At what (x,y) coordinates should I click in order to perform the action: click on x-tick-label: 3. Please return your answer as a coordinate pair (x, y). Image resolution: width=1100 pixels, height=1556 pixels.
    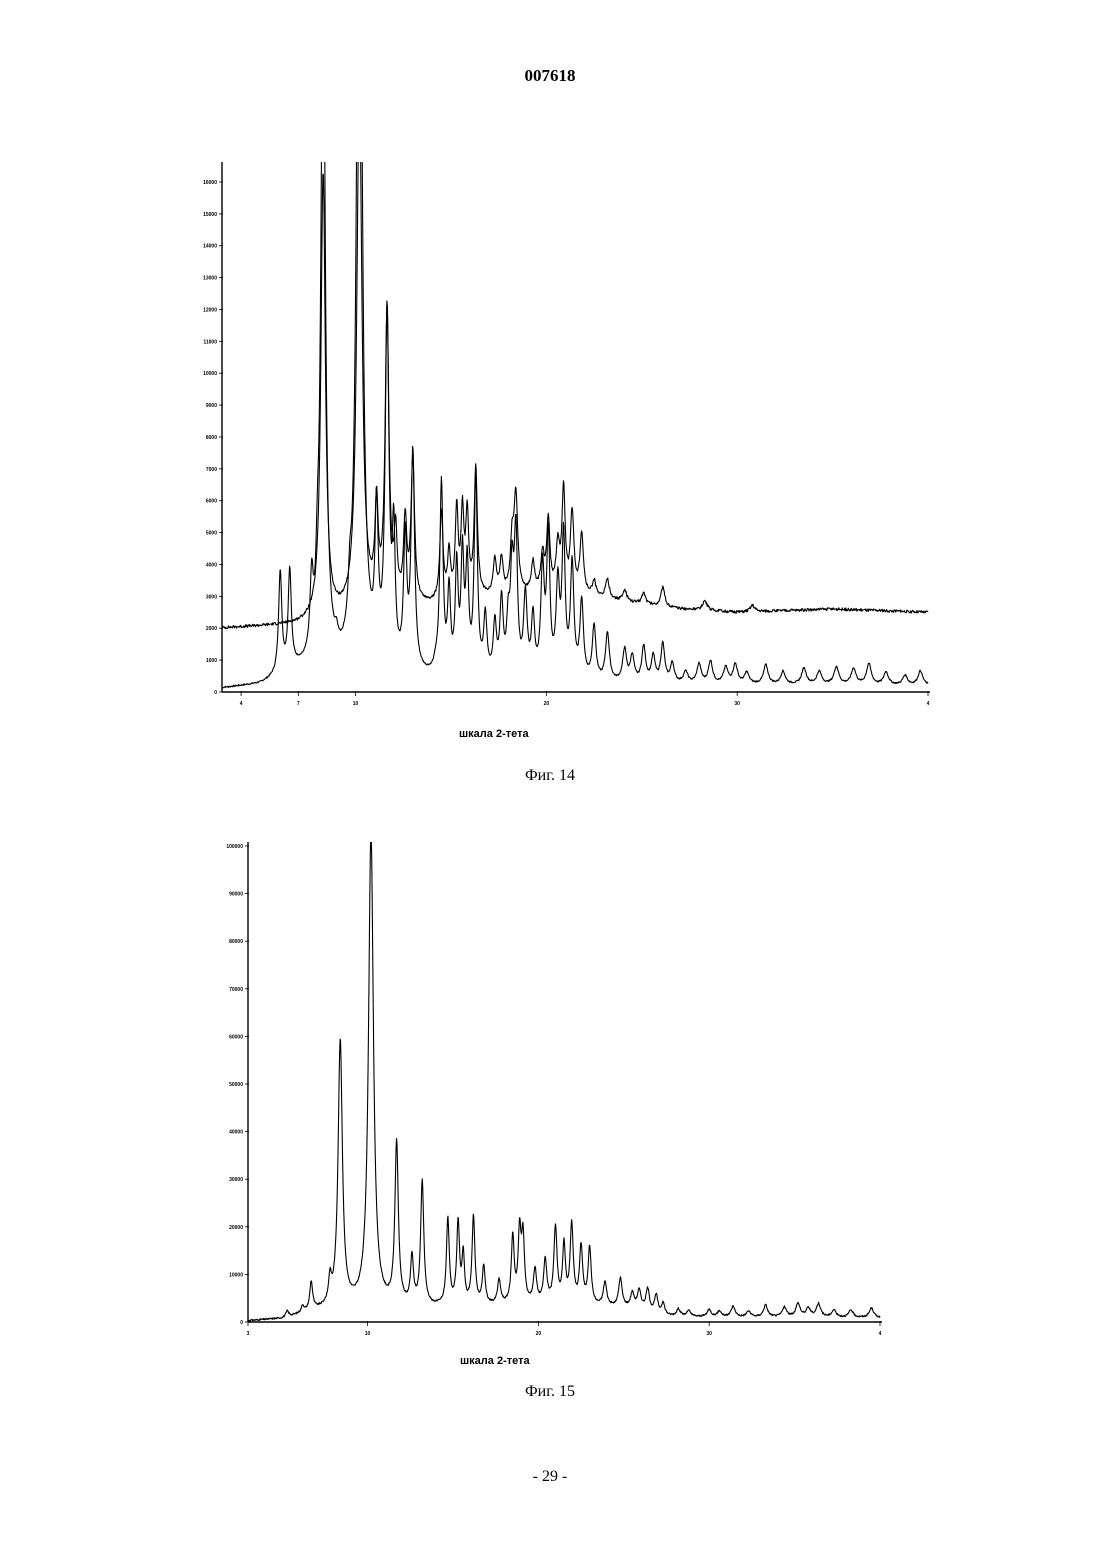
    Looking at the image, I should click on (248, 1334).